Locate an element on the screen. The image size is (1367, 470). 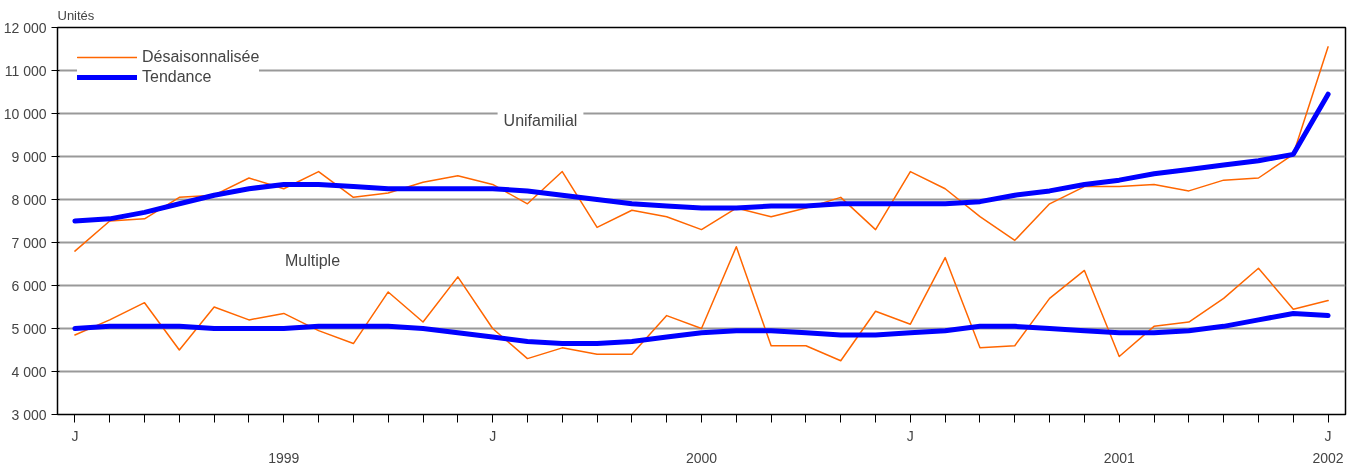
y-tick-label: 10 000 is located at coordinates (25, 113).